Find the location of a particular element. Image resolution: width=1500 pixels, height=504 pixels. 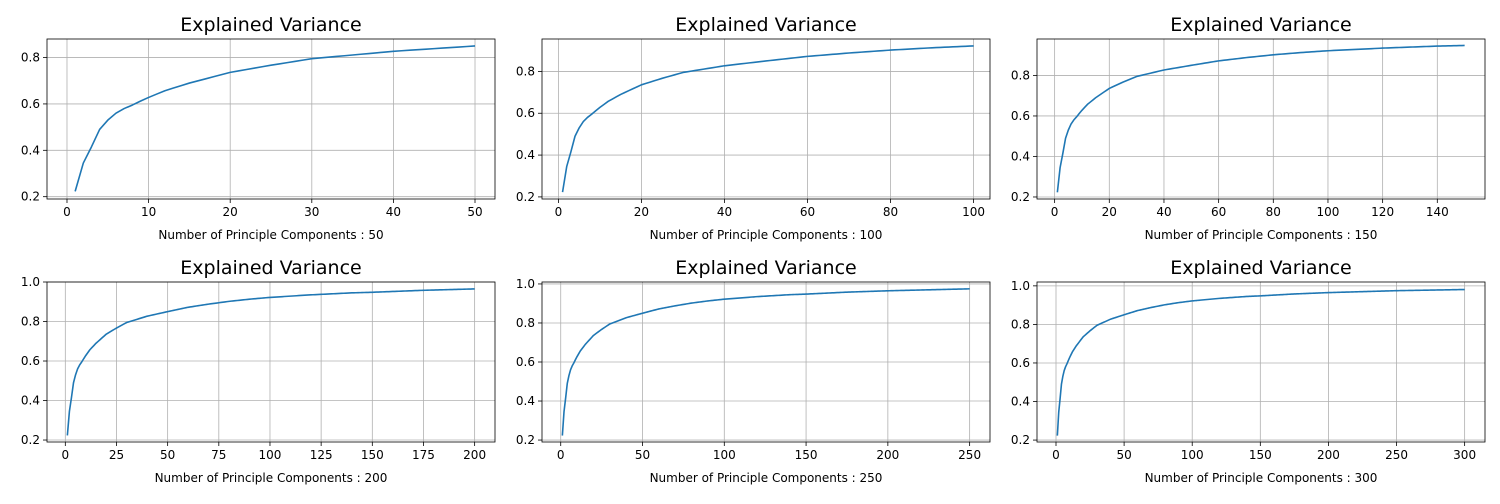

x-tick-label: 140 is located at coordinates (1437, 212).